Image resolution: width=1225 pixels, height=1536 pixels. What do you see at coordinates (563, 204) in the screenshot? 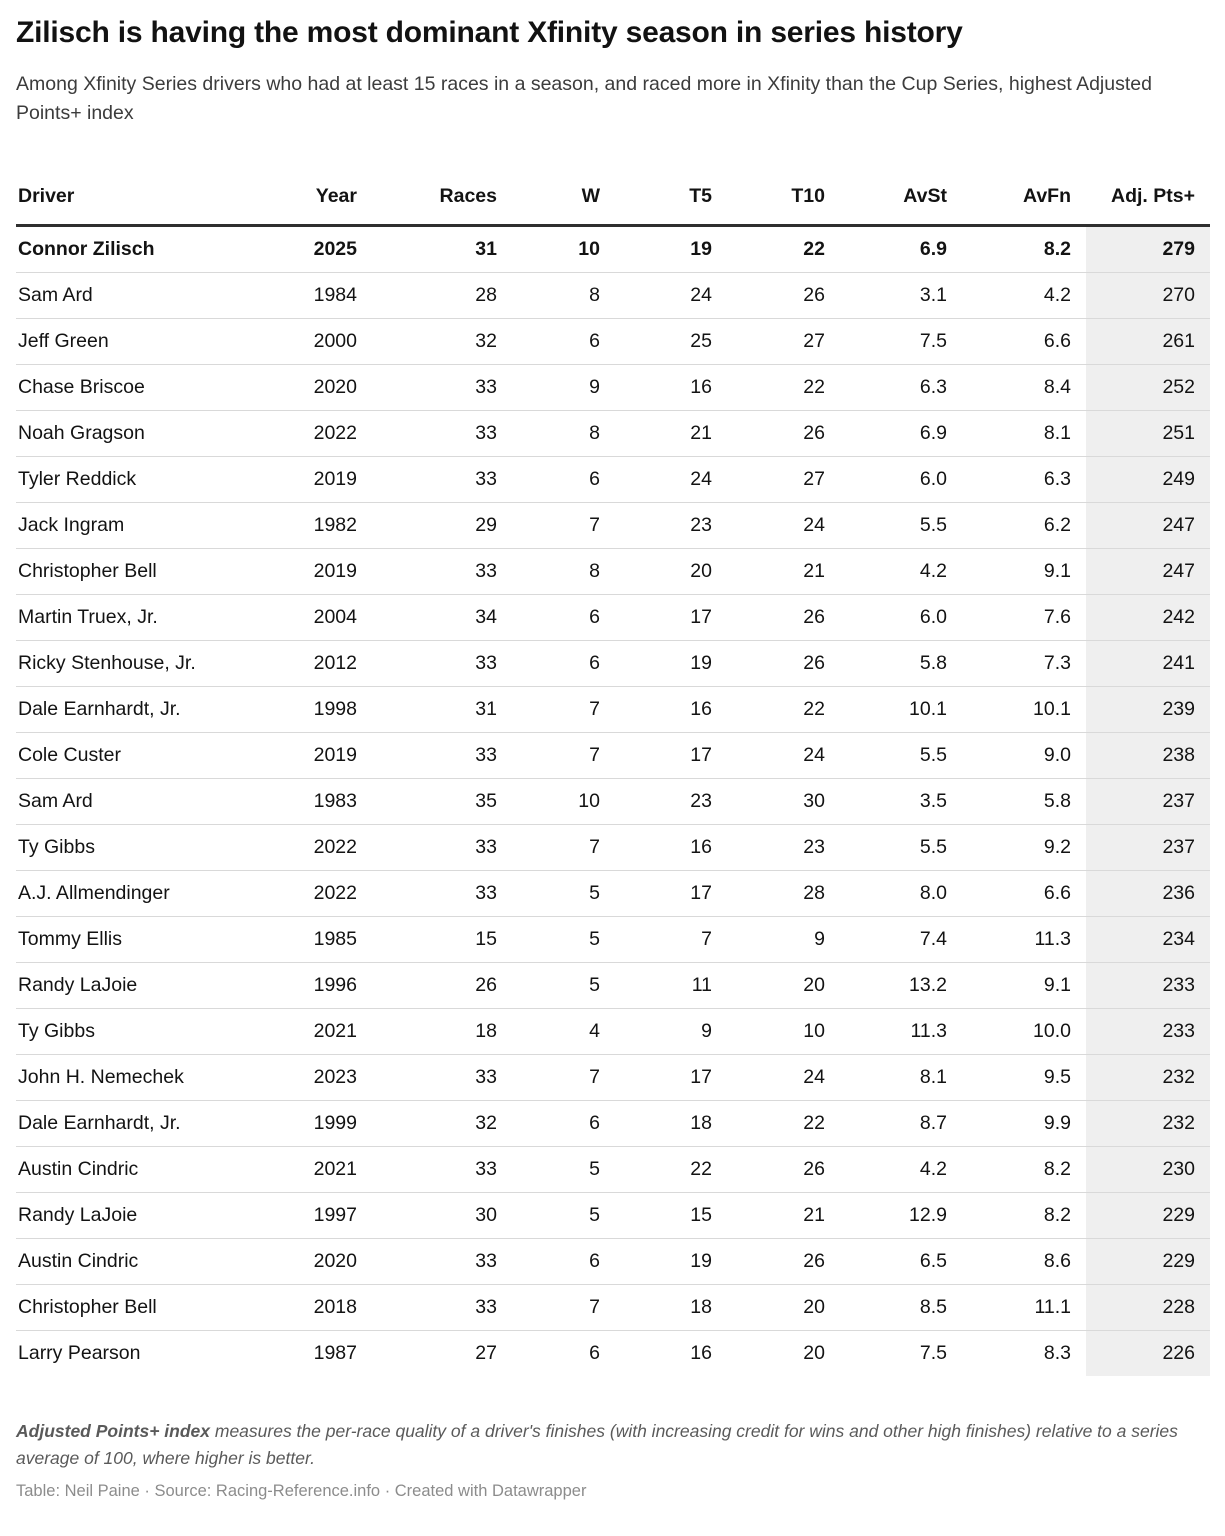
I see `column-header-w: W` at bounding box center [563, 204].